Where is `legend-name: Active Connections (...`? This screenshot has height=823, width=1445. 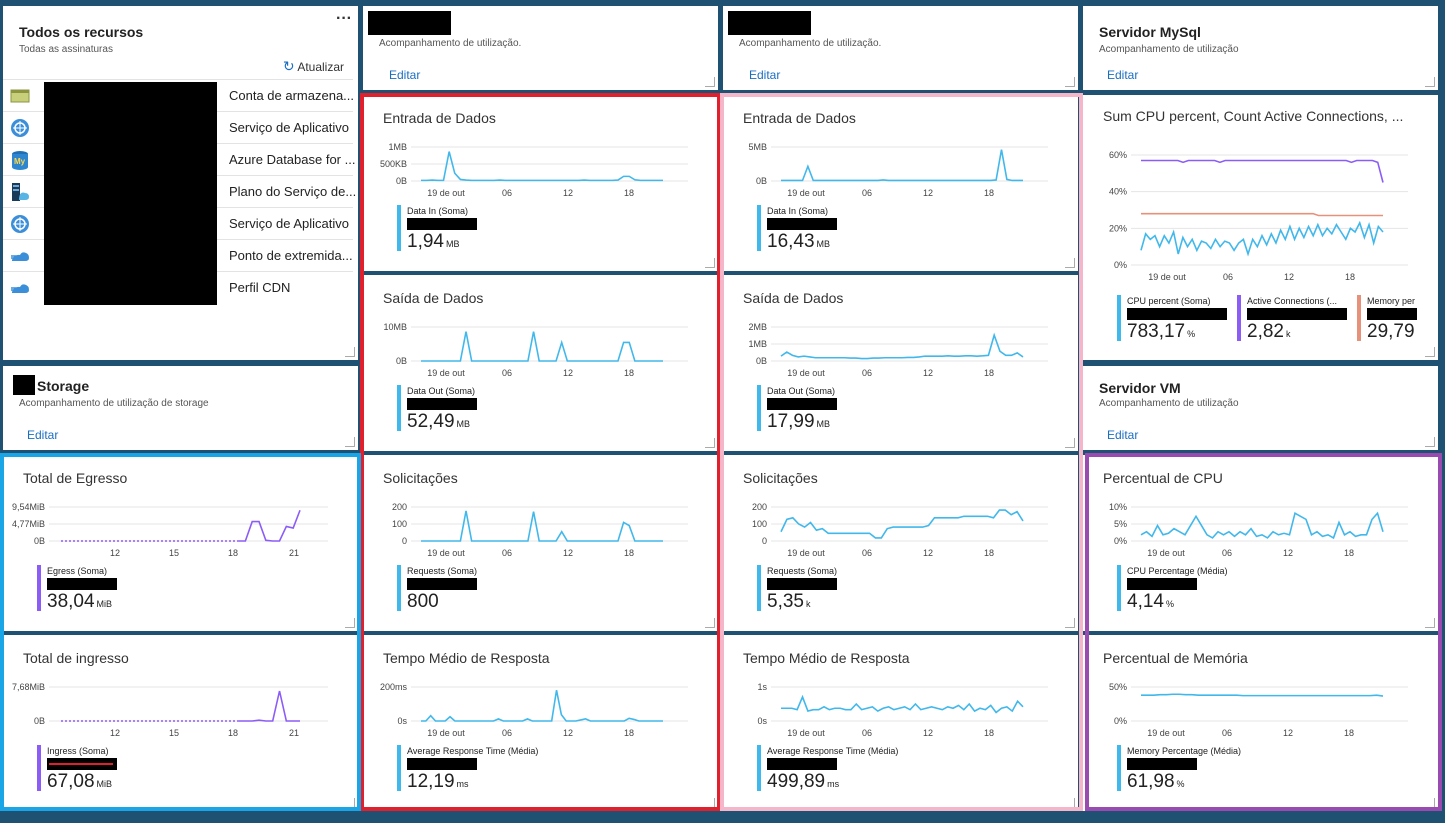 legend-name: Active Connections (... is located at coordinates (1292, 301).